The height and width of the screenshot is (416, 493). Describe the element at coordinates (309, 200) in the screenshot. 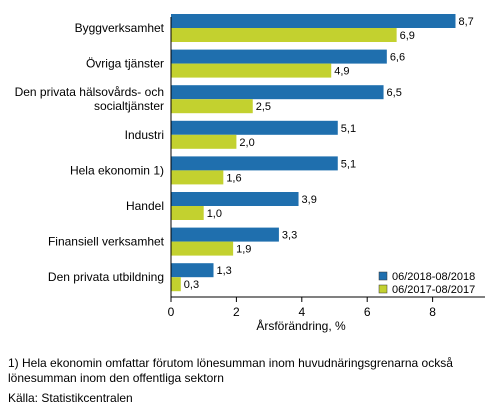

I see `data-label: 3,9` at that location.